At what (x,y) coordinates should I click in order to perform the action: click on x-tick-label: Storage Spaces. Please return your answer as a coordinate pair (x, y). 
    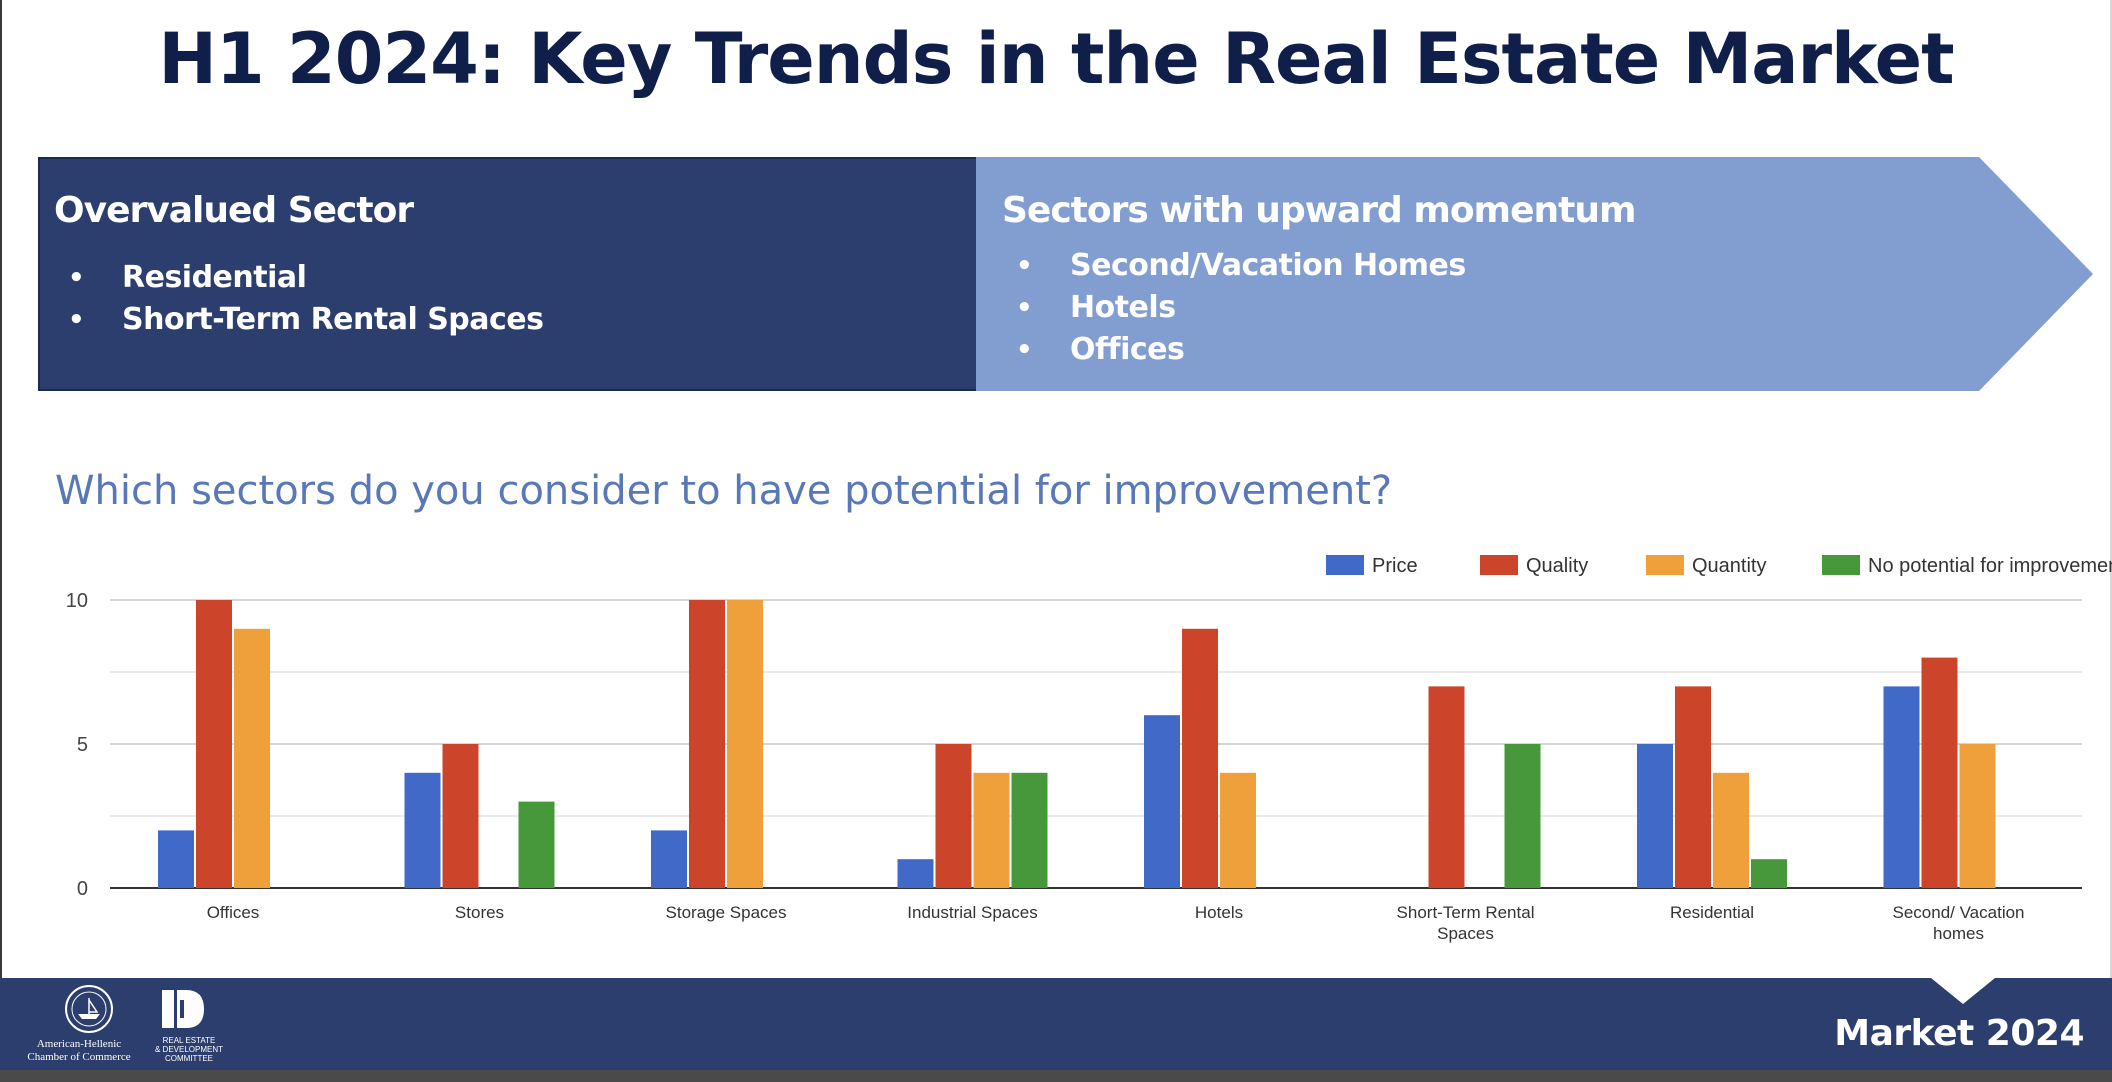
    Looking at the image, I should click on (726, 912).